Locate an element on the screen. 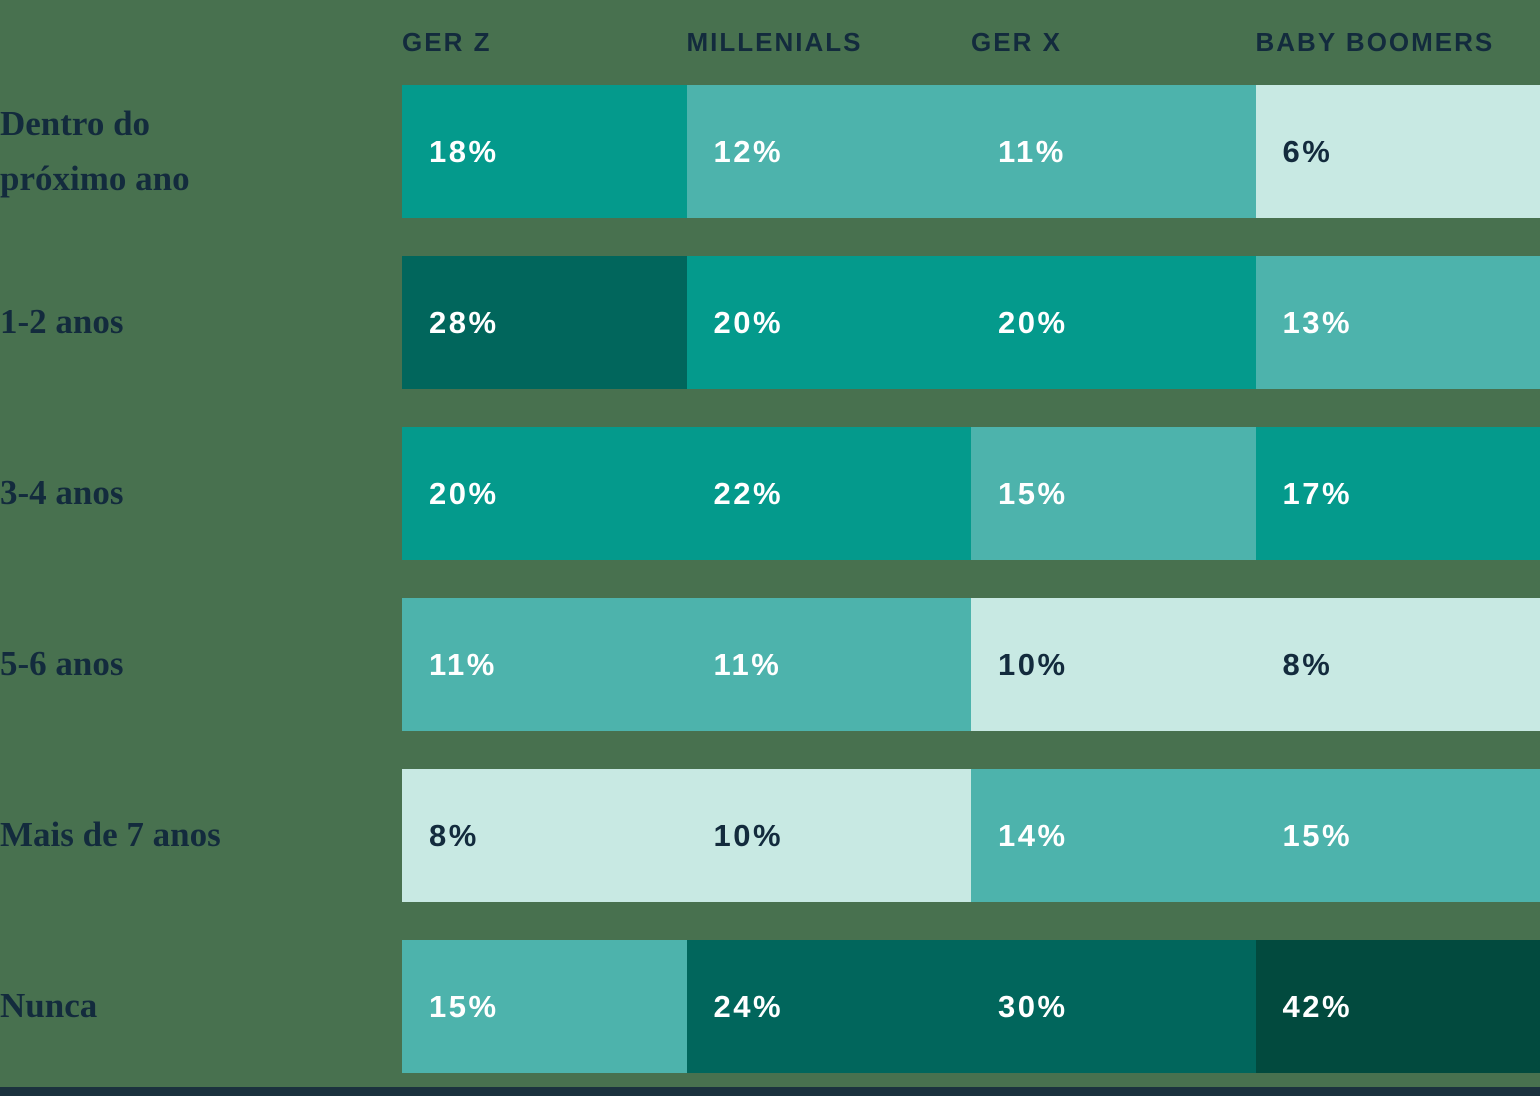 This screenshot has height=1096, width=1540. heatmap-cell: 13% is located at coordinates (1397, 322).